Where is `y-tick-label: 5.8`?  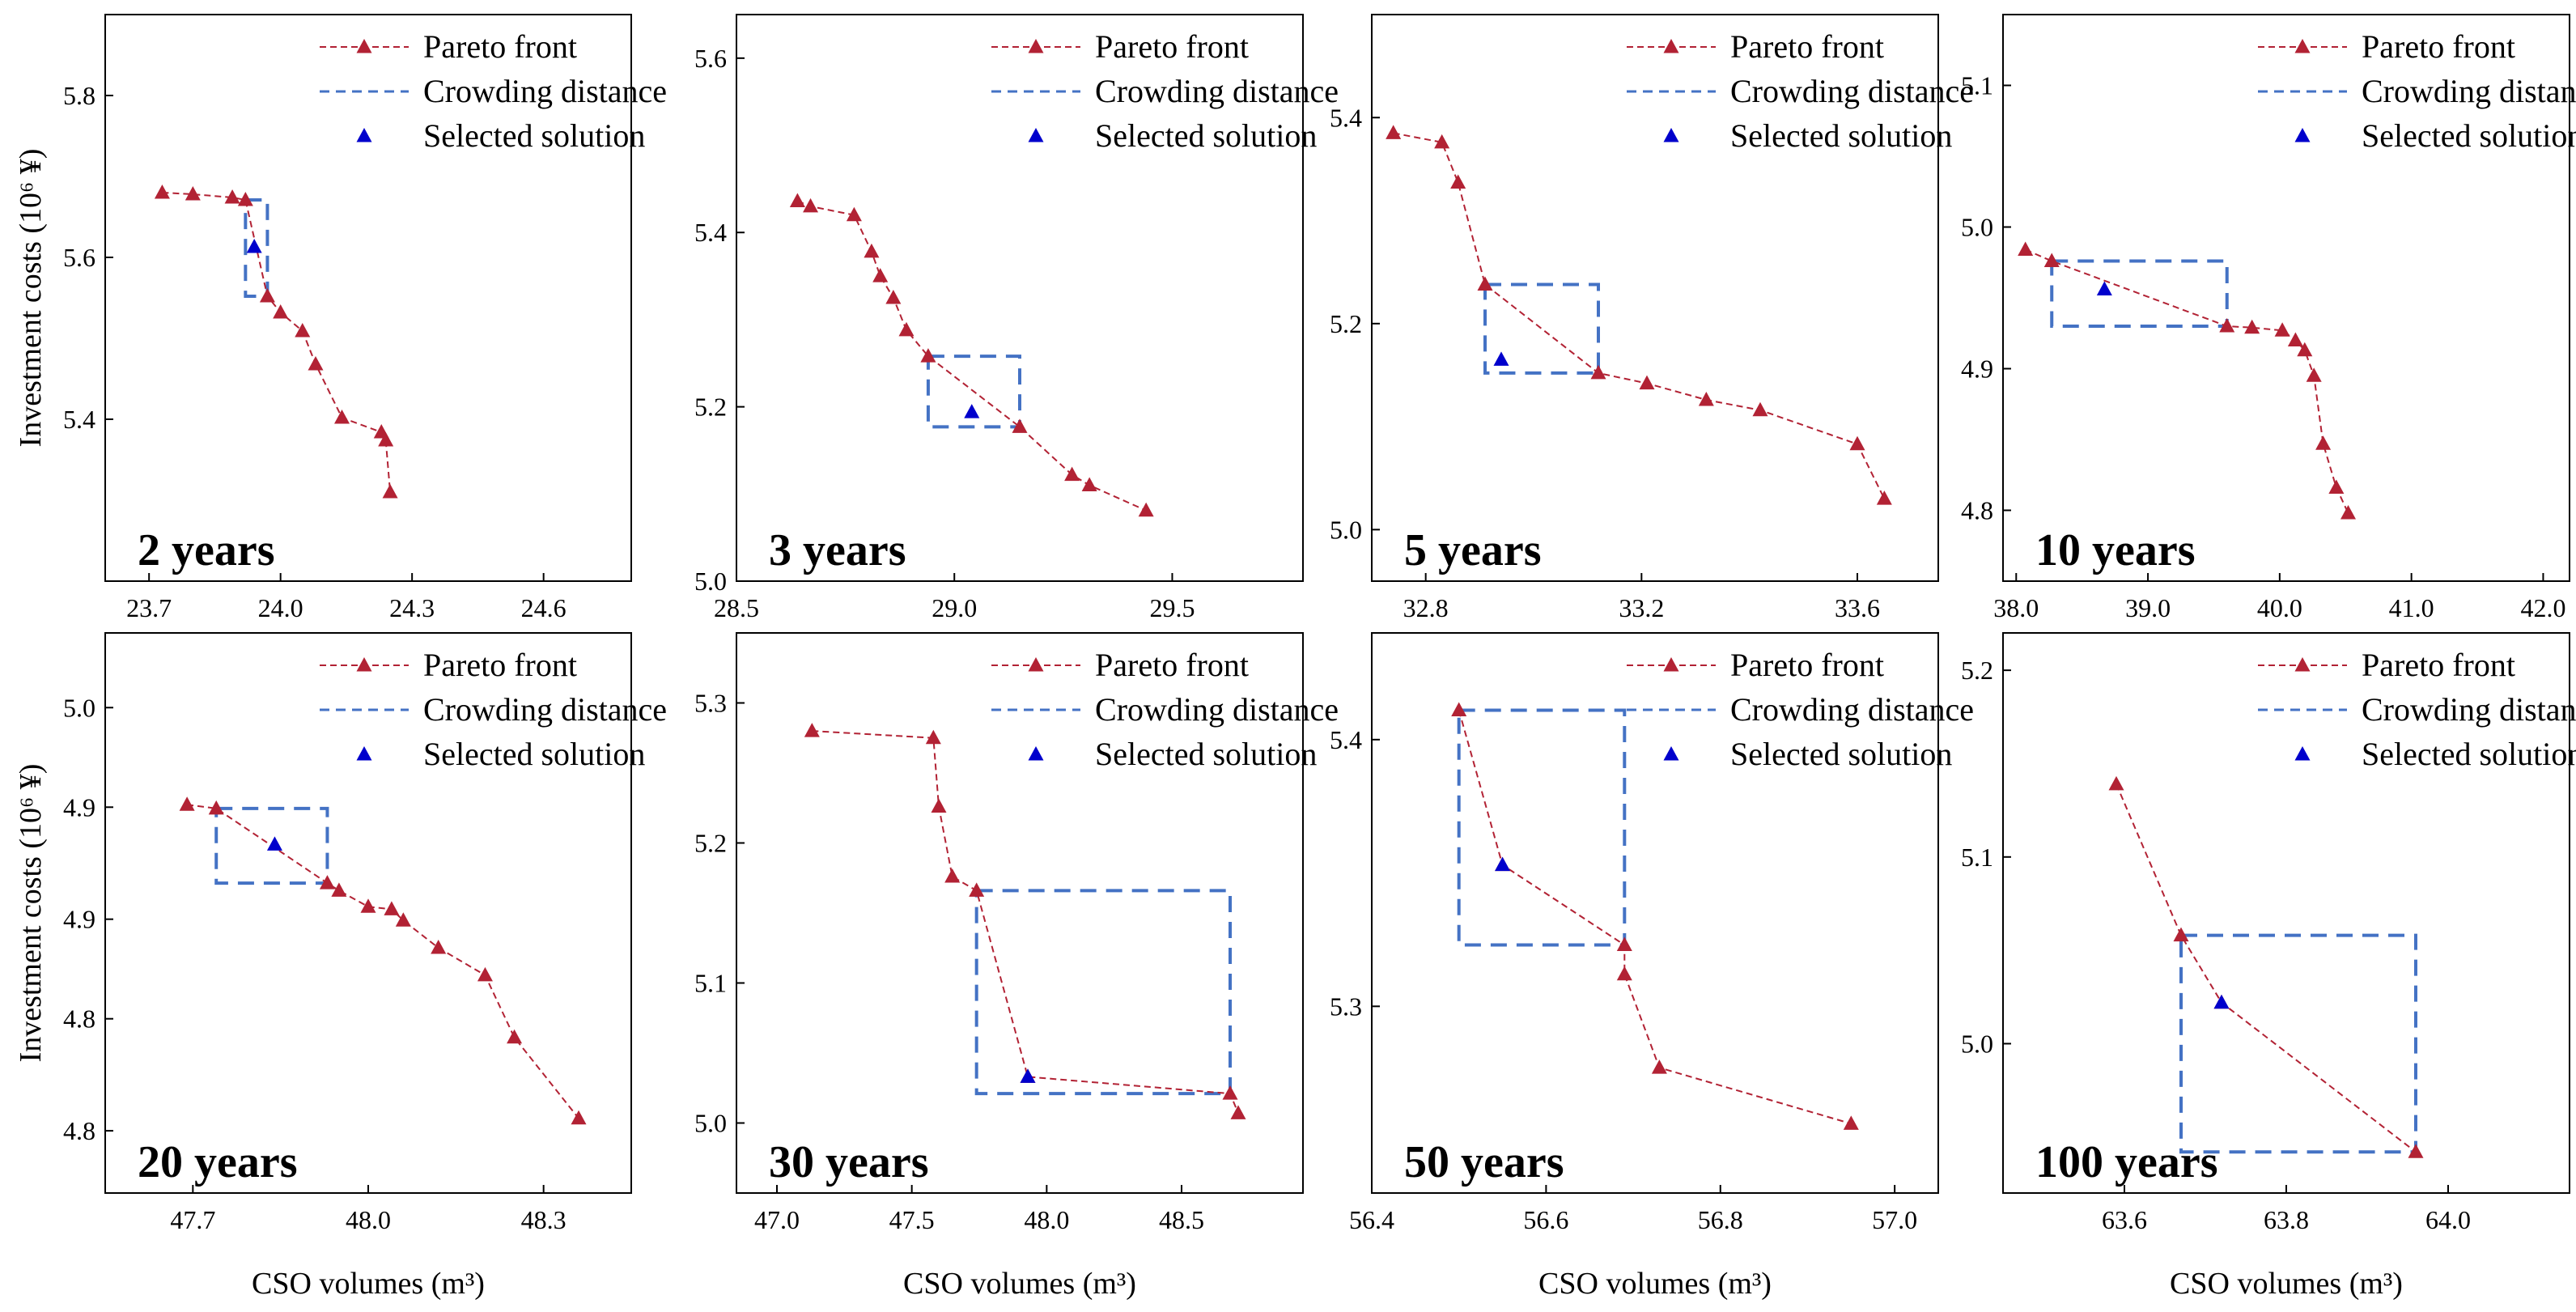 y-tick-label: 5.8 is located at coordinates (79, 96).